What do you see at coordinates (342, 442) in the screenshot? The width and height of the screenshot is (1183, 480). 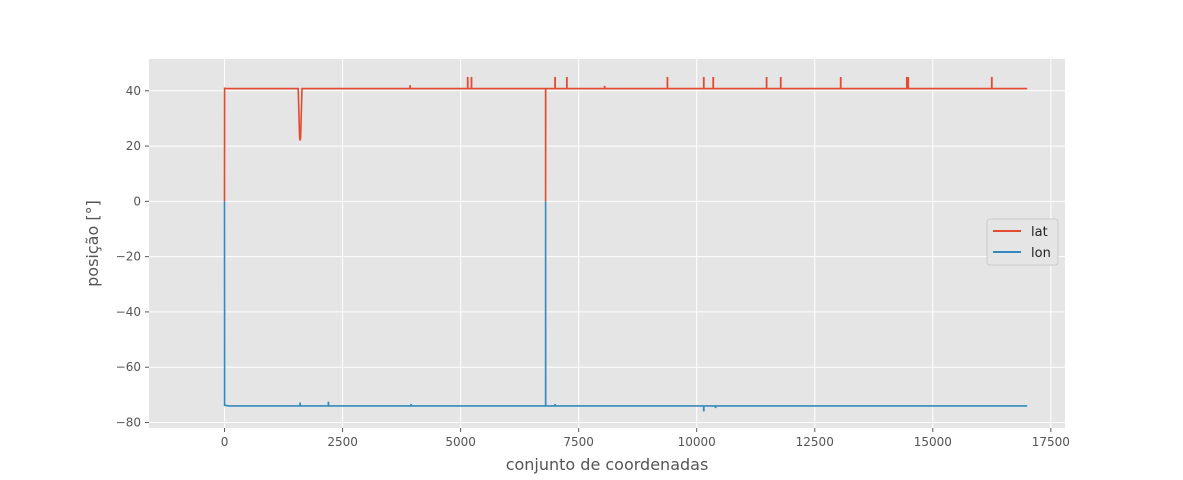 I see `x-tick-label: 2500` at bounding box center [342, 442].